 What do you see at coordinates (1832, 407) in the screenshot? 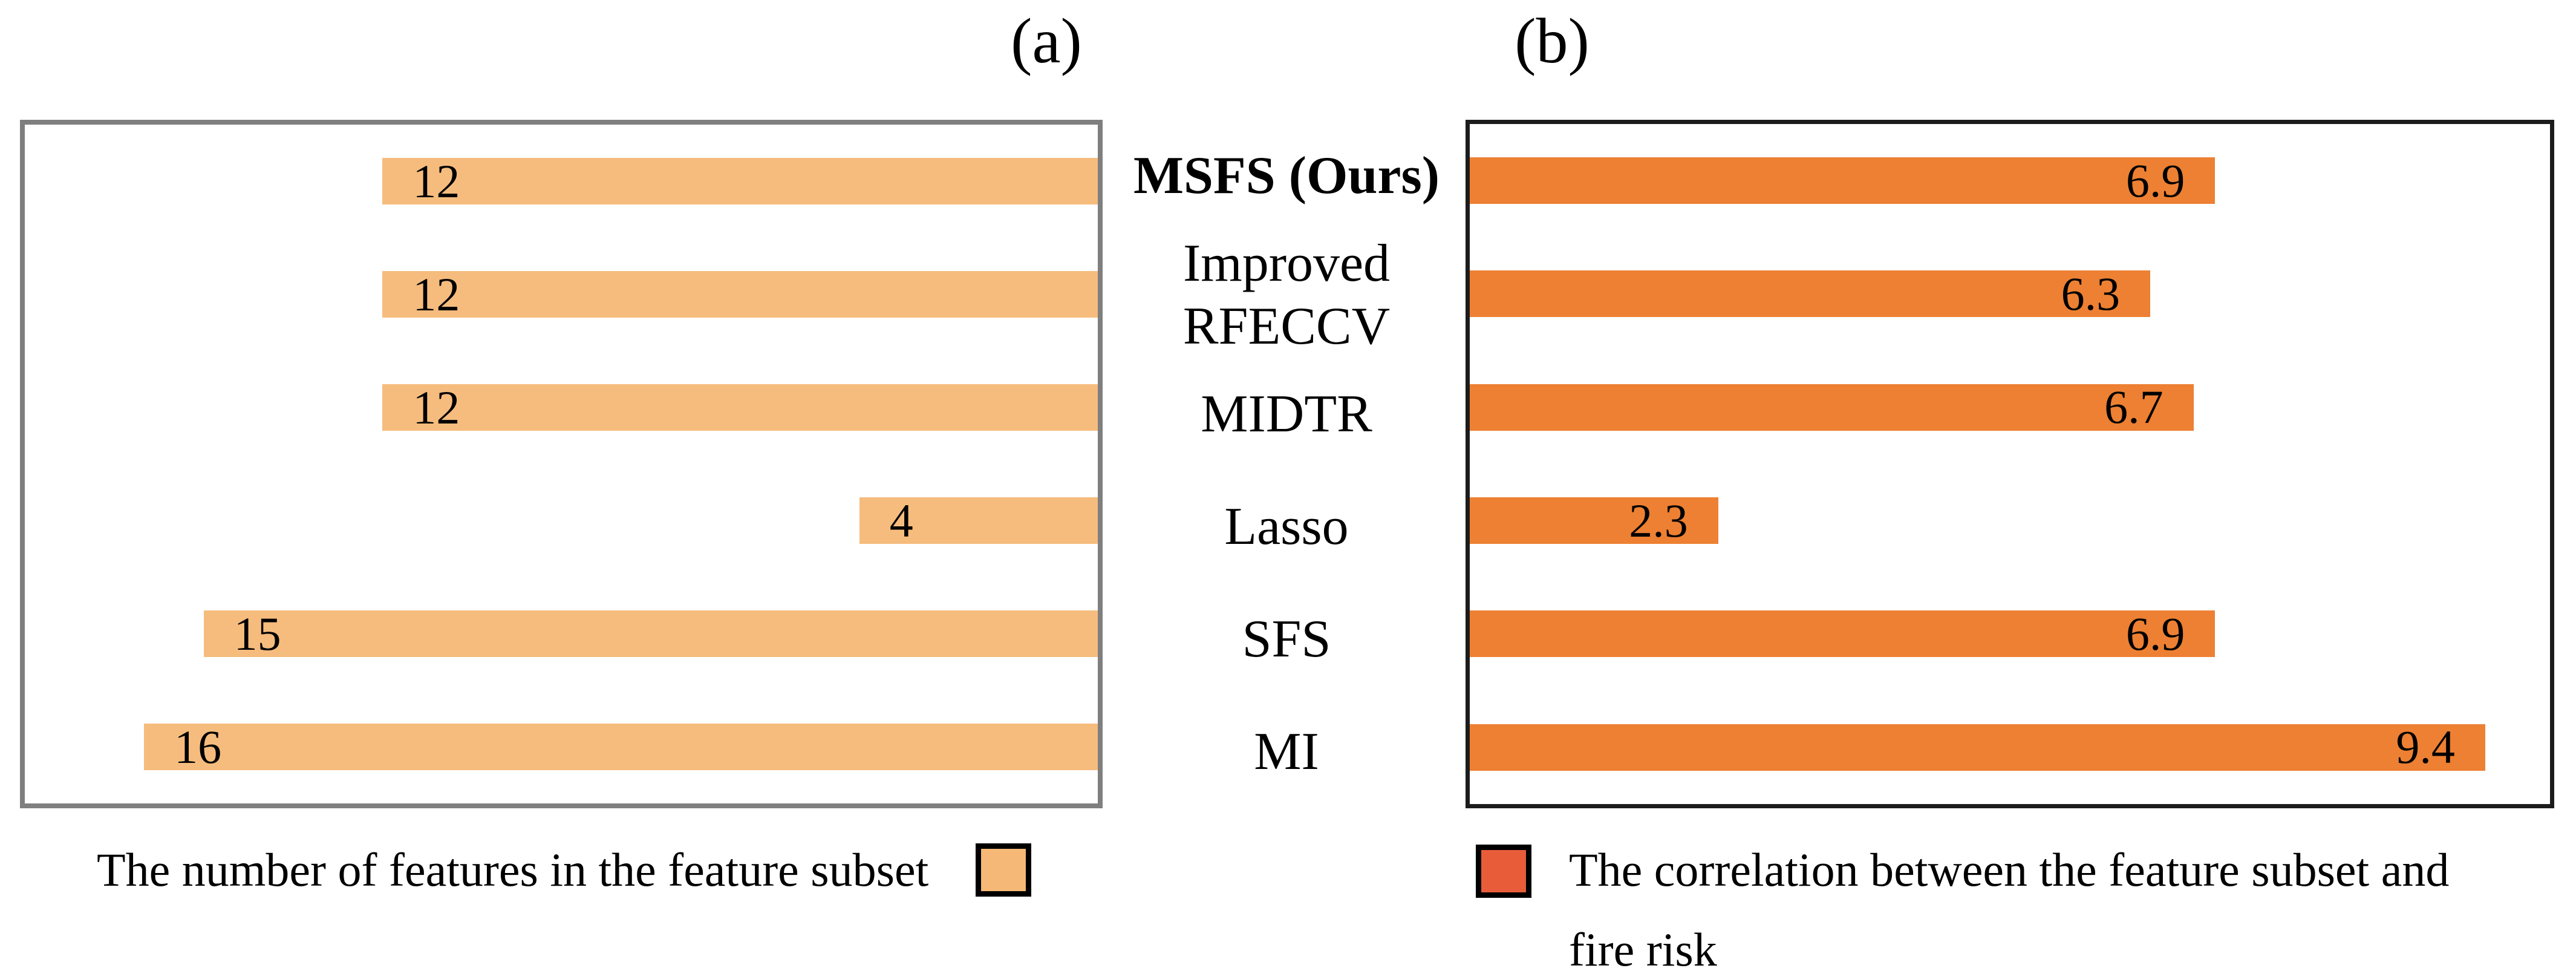
I see `correlation-bar: 6.7` at bounding box center [1832, 407].